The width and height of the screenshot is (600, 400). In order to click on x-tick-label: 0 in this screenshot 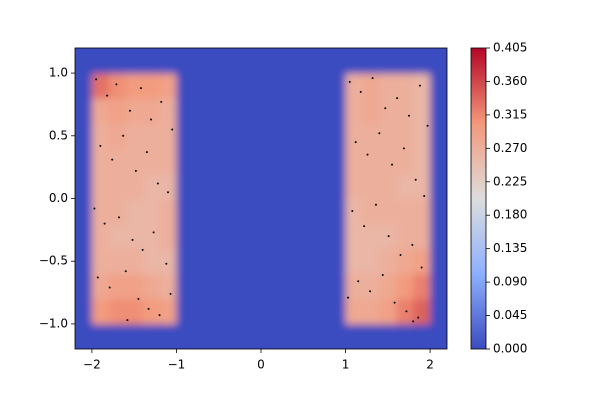, I will do `click(261, 365)`.